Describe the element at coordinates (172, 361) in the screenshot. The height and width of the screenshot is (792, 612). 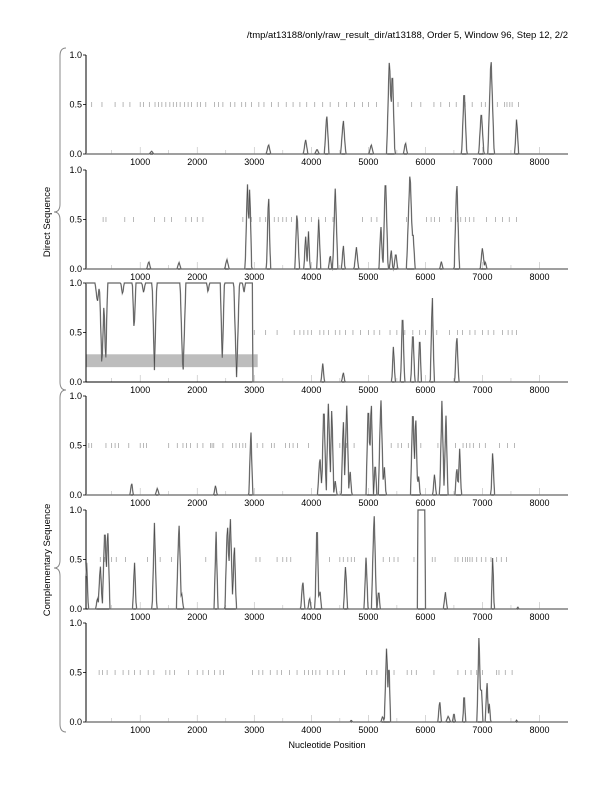
I see `highlight-band` at that location.